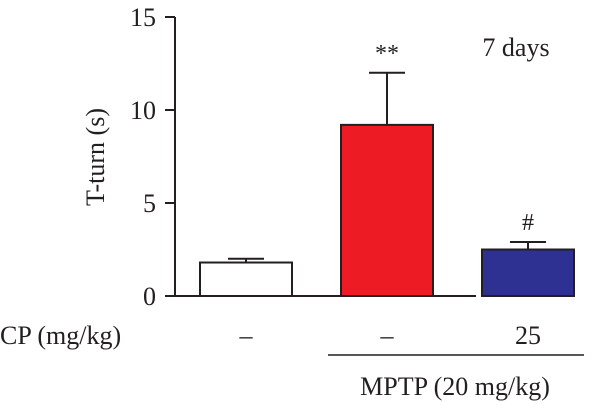 Image resolution: width=600 pixels, height=408 pixels. What do you see at coordinates (95, 157) in the screenshot?
I see `y-axis-label: T-turn (s)` at bounding box center [95, 157].